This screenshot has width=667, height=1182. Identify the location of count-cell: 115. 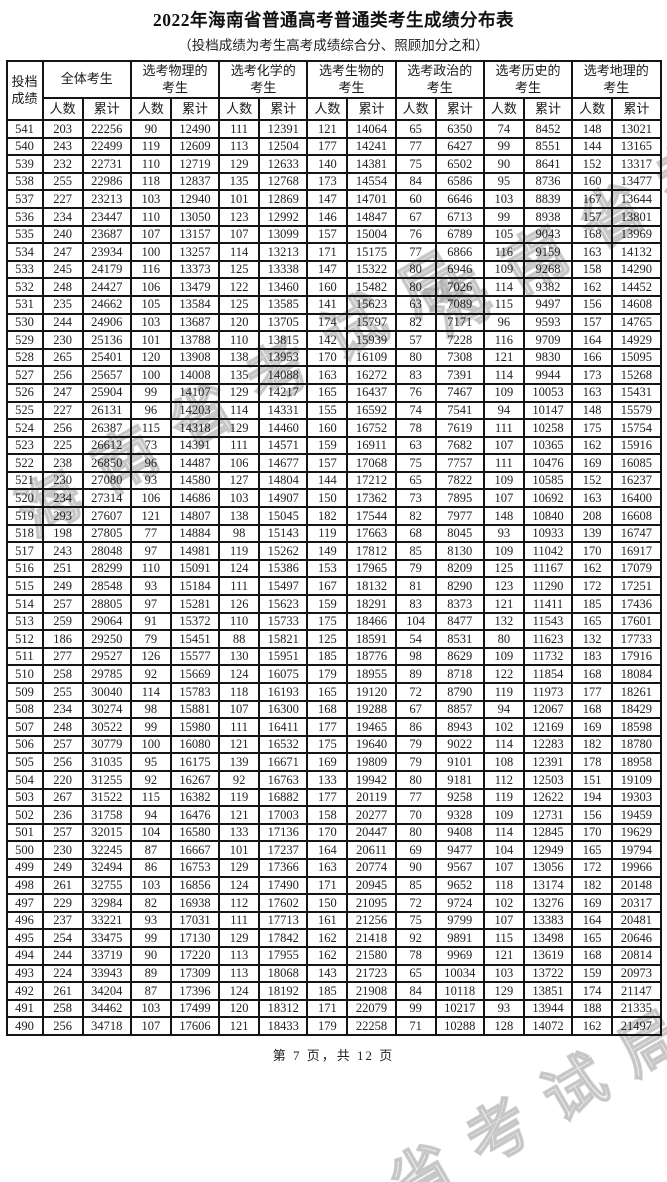
(503, 938).